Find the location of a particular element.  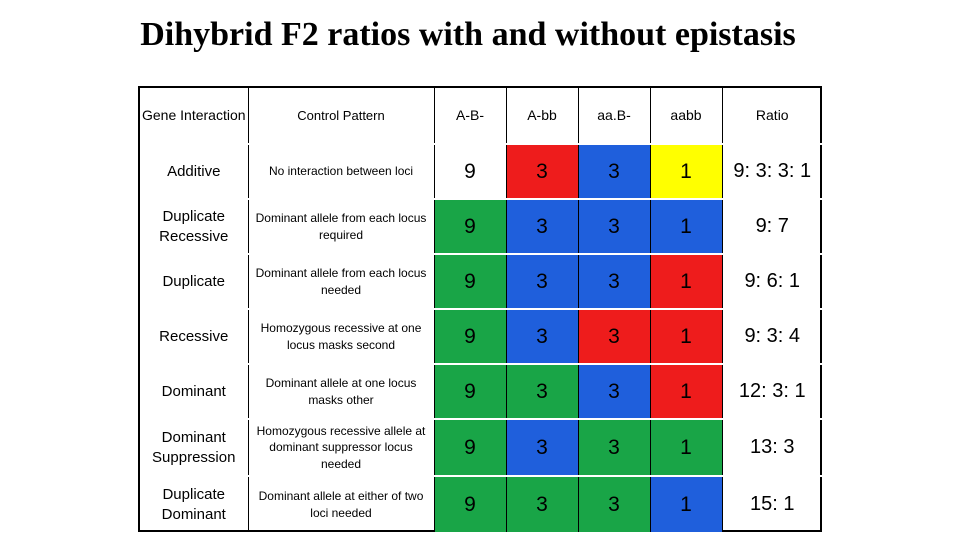

header-aa-b-: aa.B- is located at coordinates (613, 116).